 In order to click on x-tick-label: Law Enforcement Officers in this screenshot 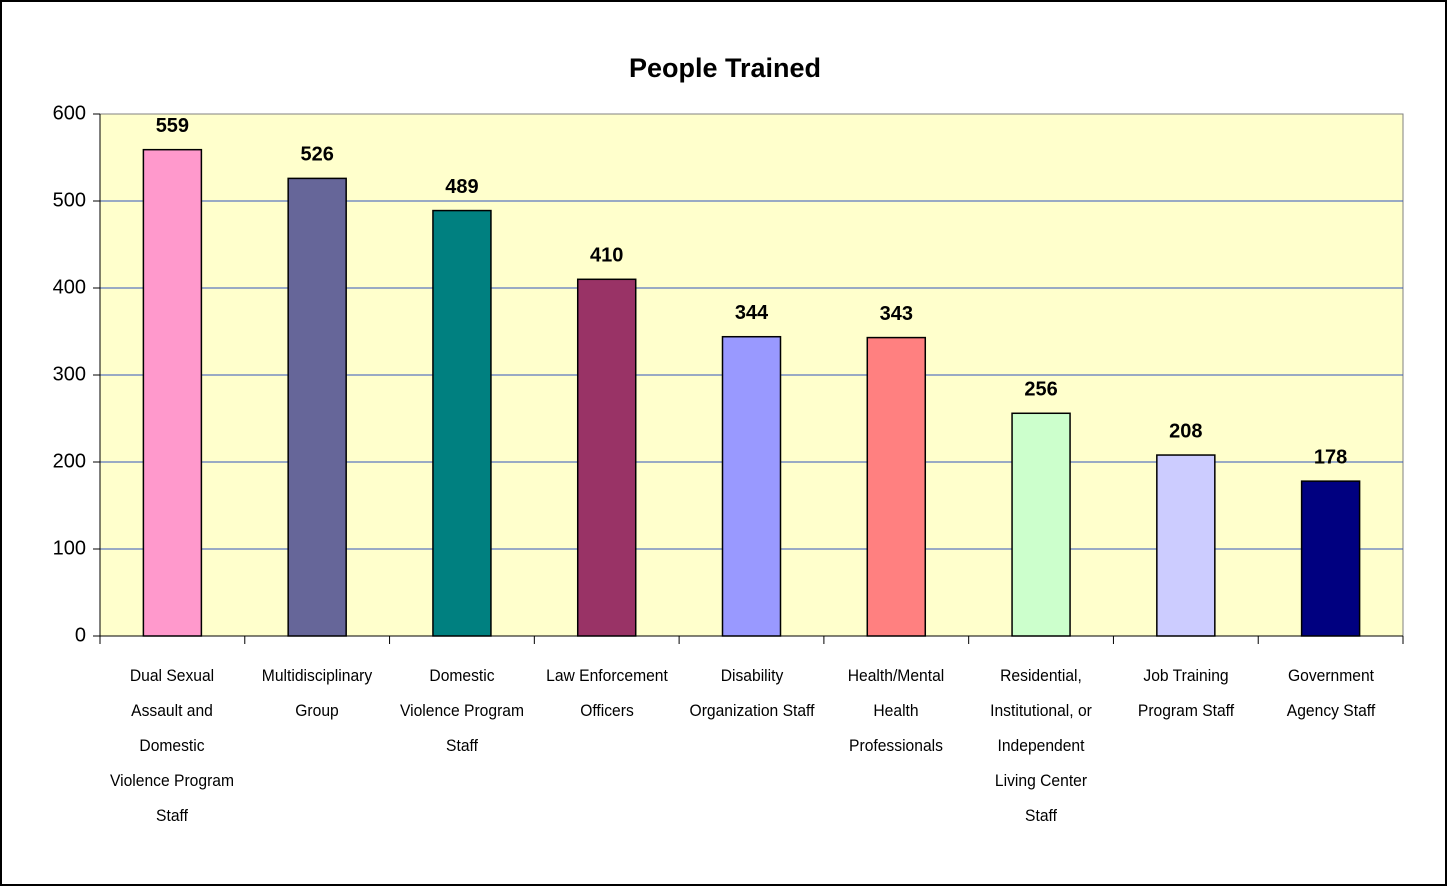, I will do `click(606, 693)`.